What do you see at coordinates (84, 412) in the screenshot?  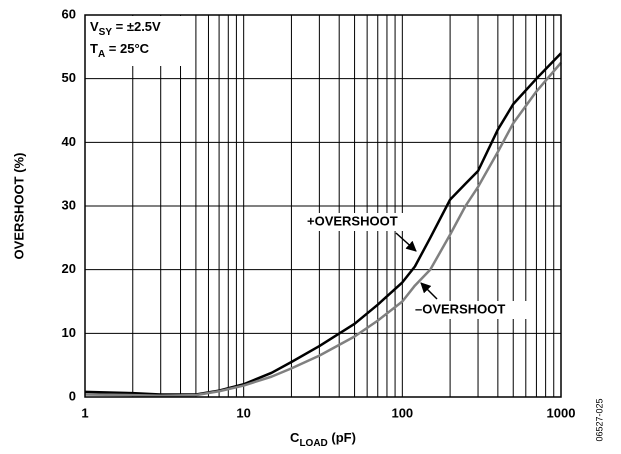 I see `x-tick-label: 1` at bounding box center [84, 412].